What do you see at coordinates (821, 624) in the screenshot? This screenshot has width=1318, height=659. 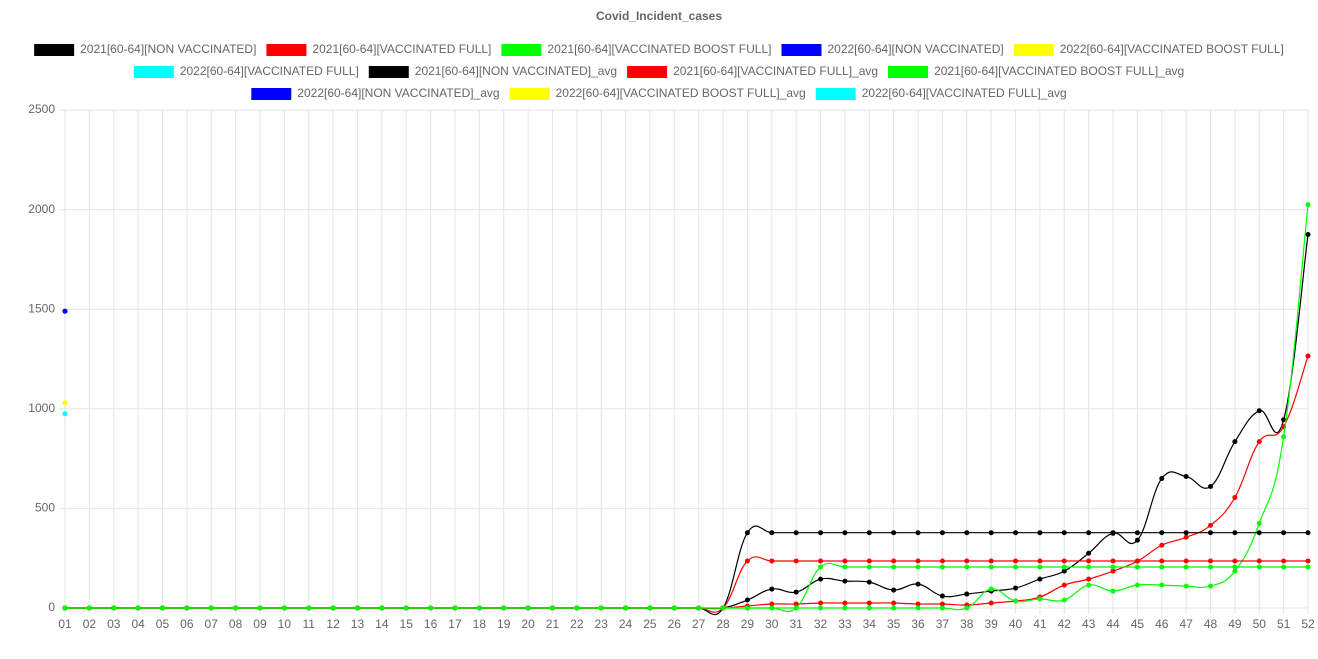 I see `x-tick-label: 32` at bounding box center [821, 624].